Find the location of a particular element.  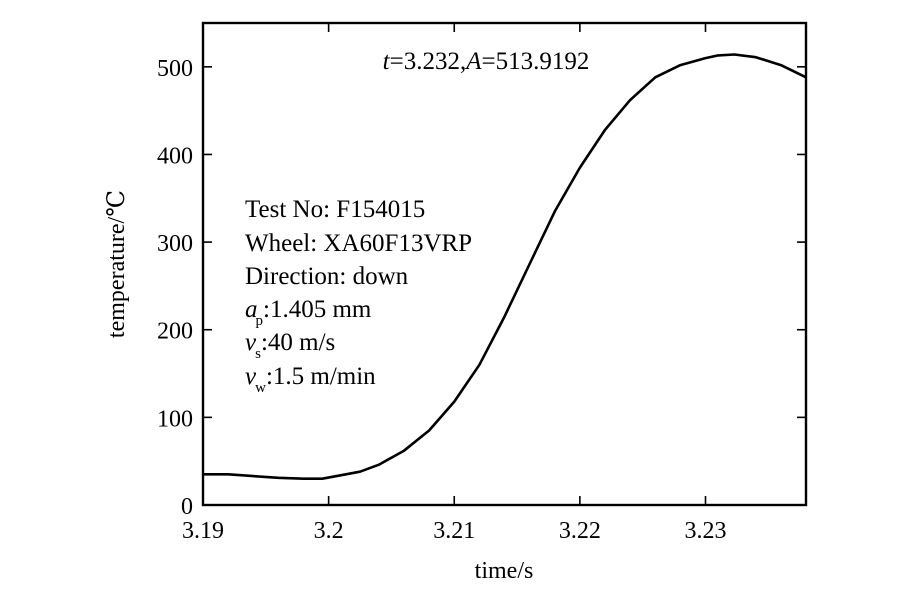

wheel-speed-text: vs:40 m/s is located at coordinates (290, 345).